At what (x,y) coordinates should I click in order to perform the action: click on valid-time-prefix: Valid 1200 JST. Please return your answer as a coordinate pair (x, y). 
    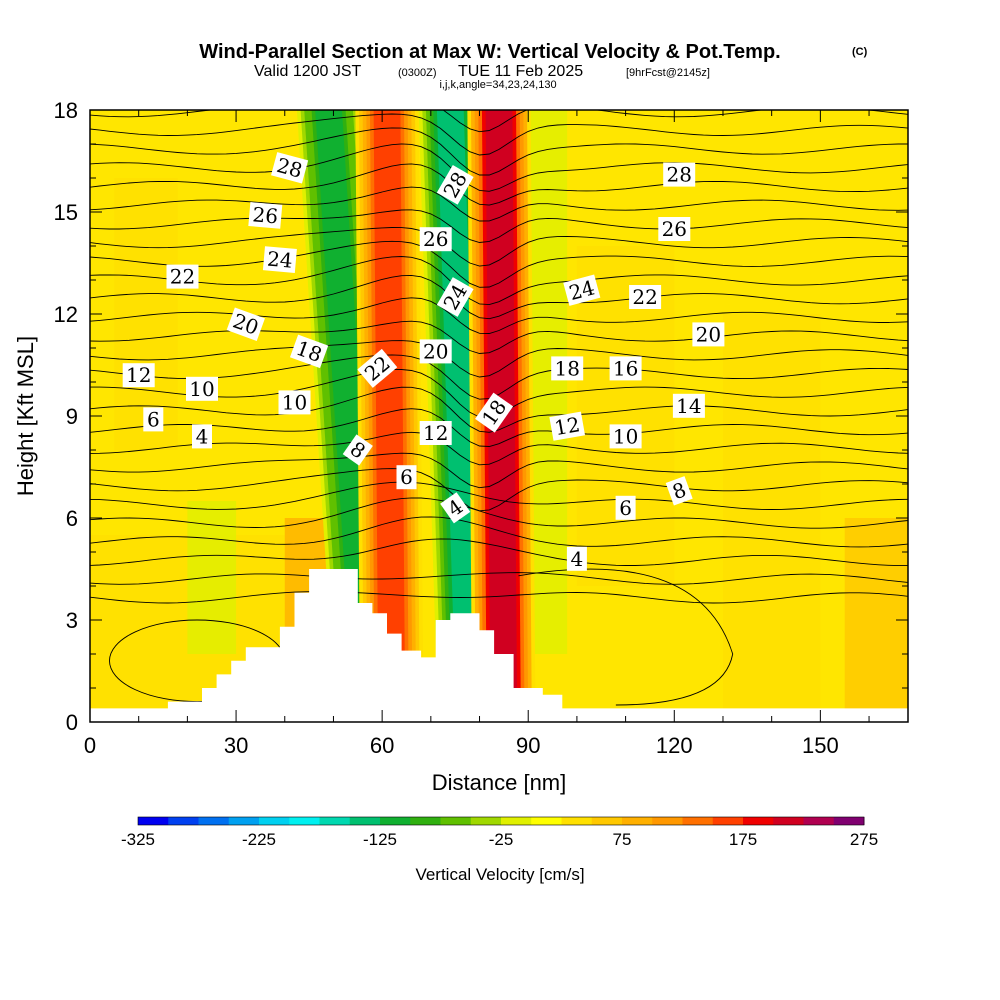
    Looking at the image, I should click on (308, 71).